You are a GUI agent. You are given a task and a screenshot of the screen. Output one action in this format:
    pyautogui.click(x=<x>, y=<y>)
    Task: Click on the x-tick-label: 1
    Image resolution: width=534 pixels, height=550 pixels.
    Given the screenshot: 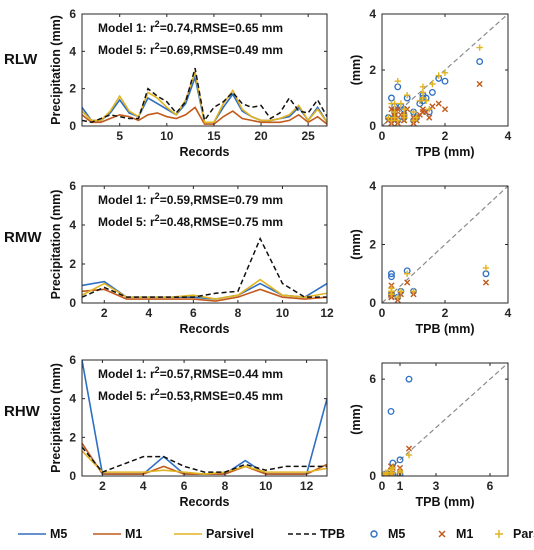 What is the action you would take?
    pyautogui.click(x=400, y=486)
    